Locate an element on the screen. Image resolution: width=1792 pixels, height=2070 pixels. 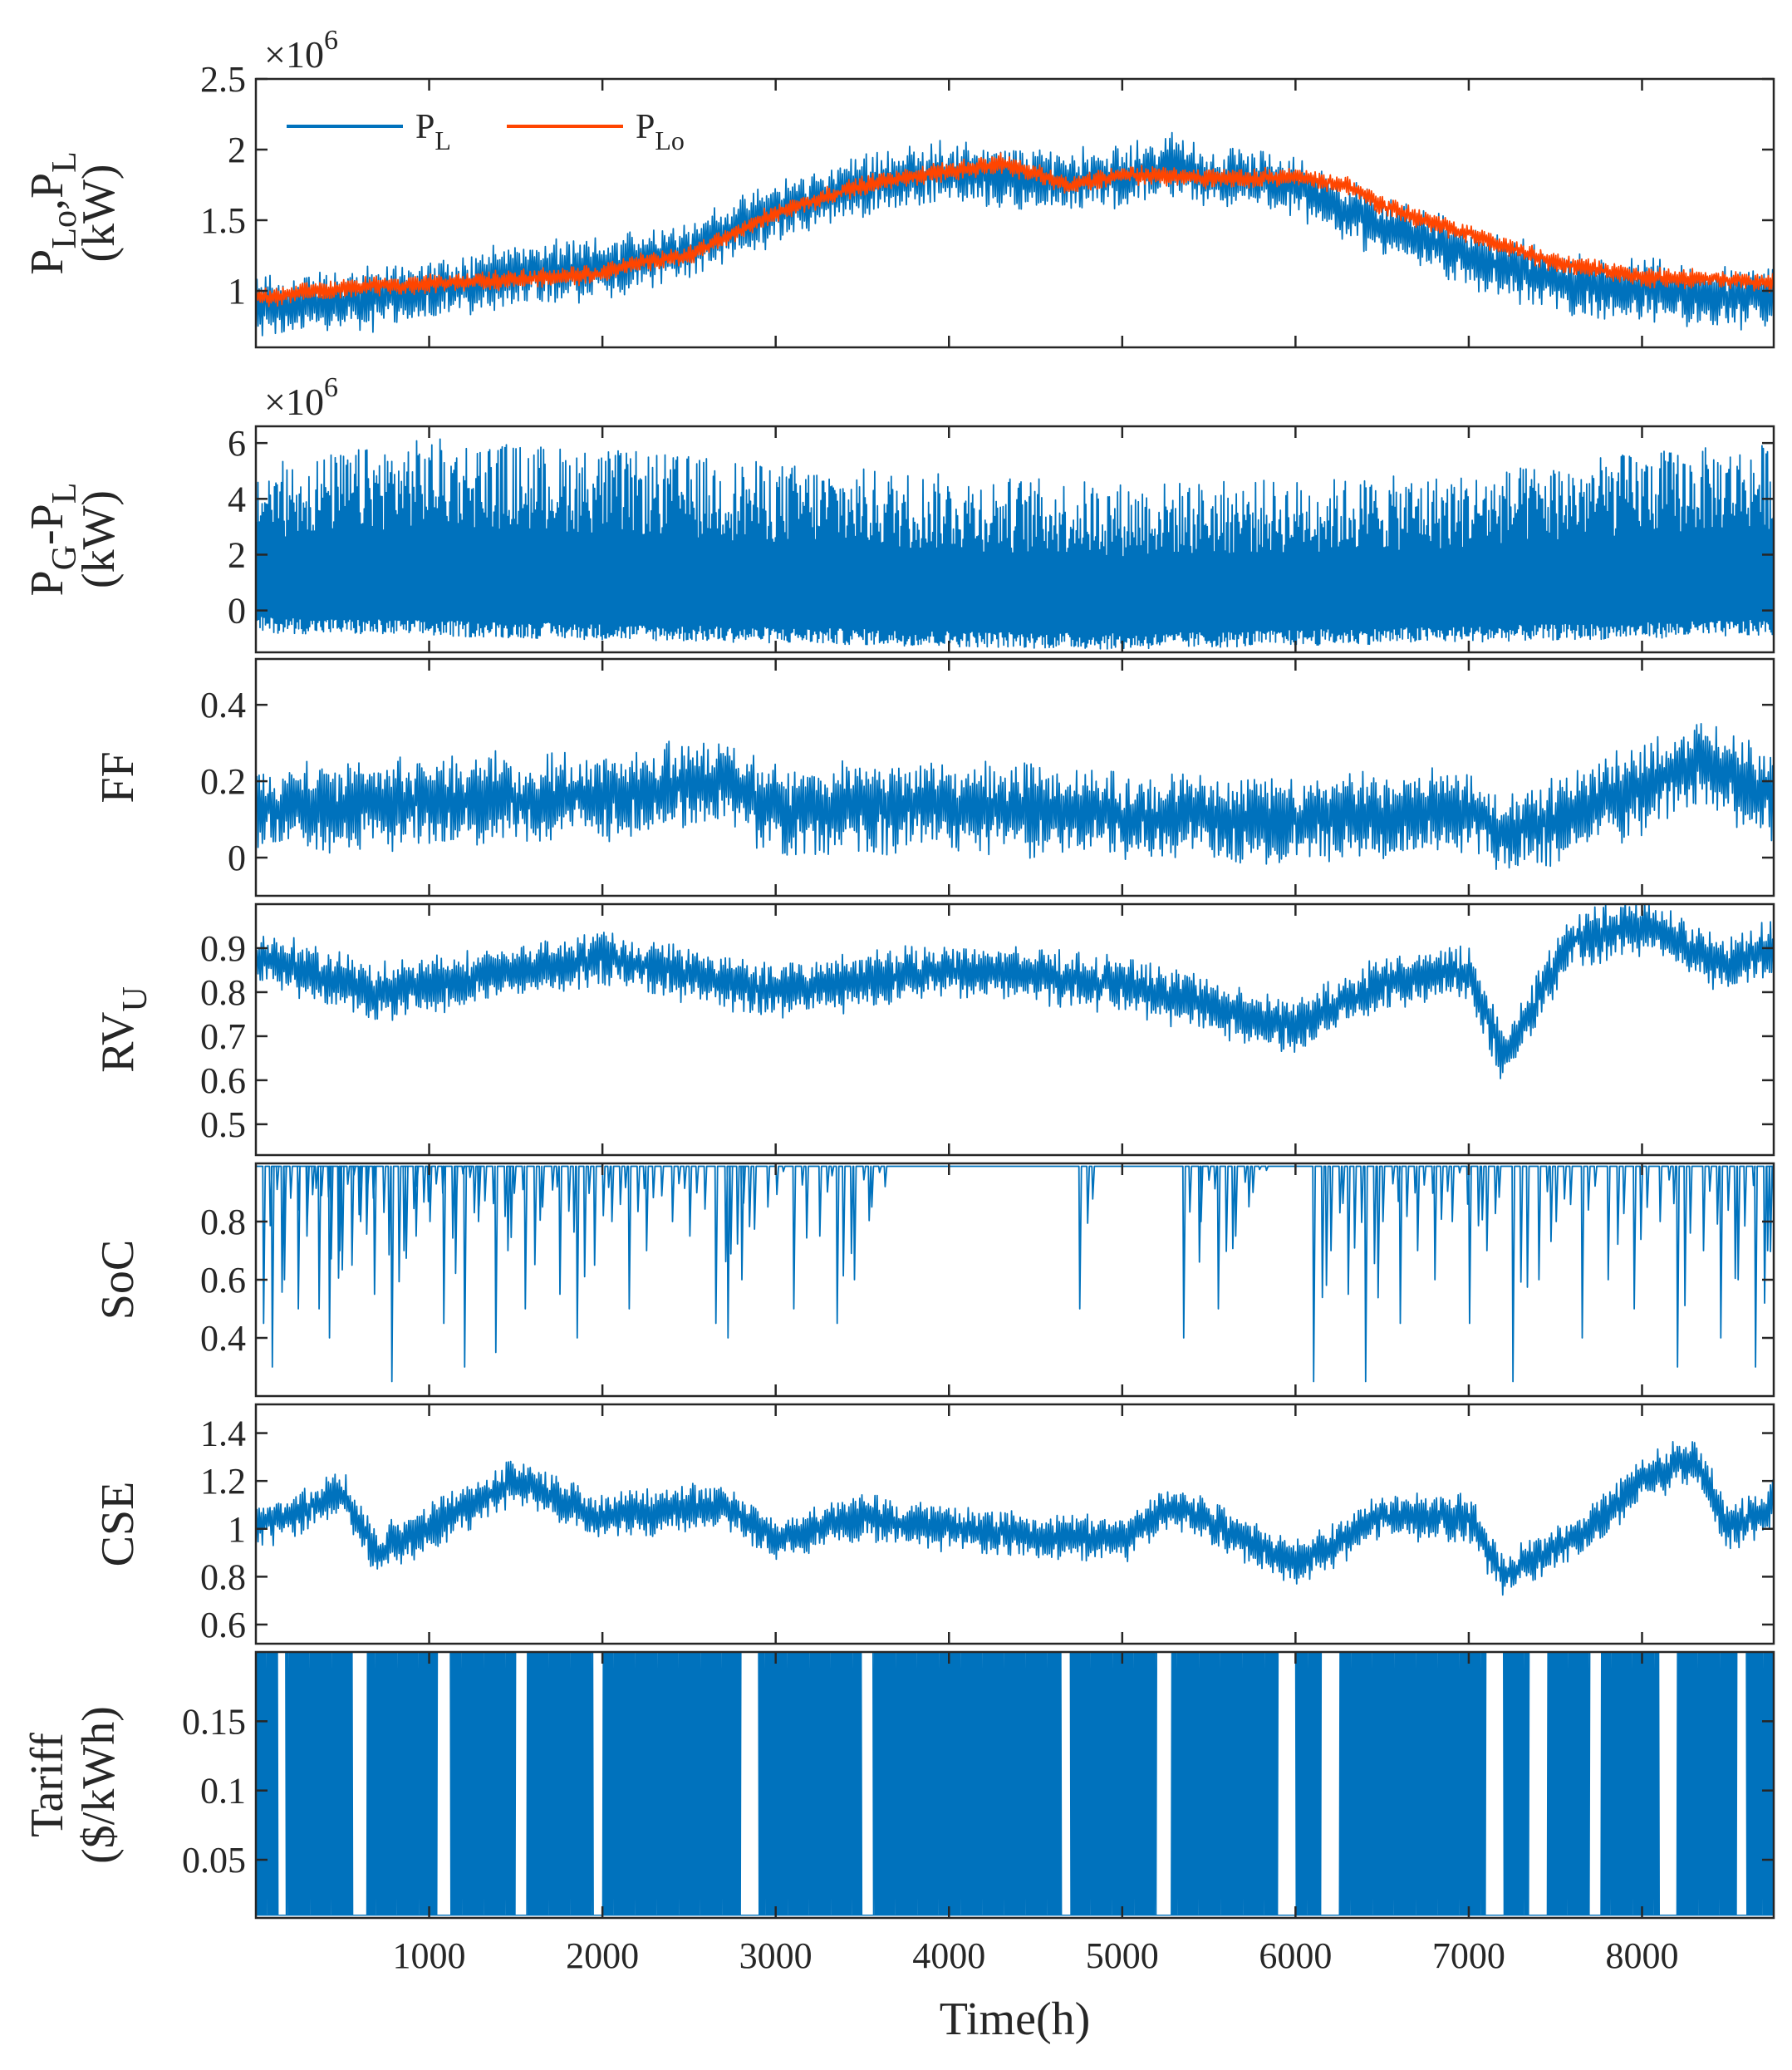
legend-label-p-lo: PLo is located at coordinates (661, 132).